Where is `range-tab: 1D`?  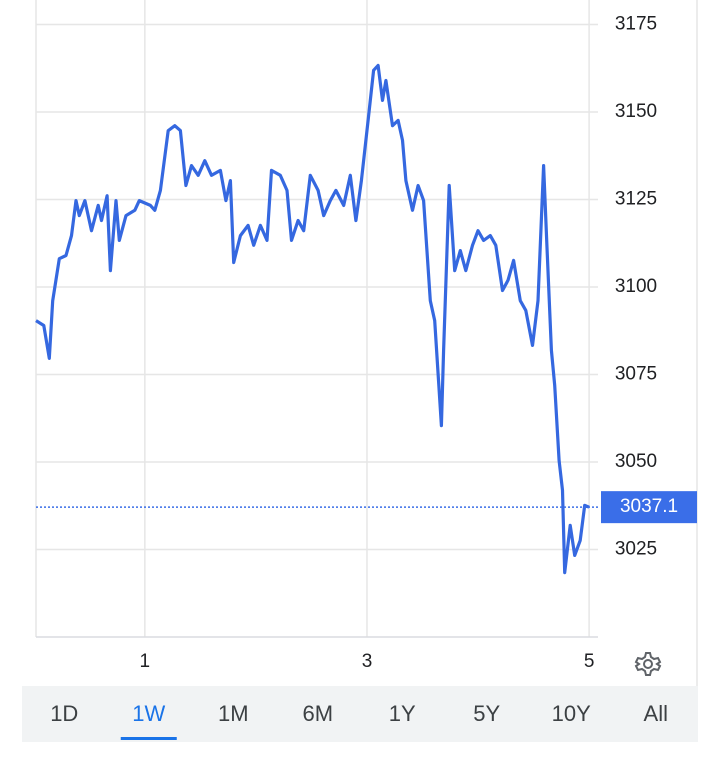 range-tab: 1D is located at coordinates (64, 713).